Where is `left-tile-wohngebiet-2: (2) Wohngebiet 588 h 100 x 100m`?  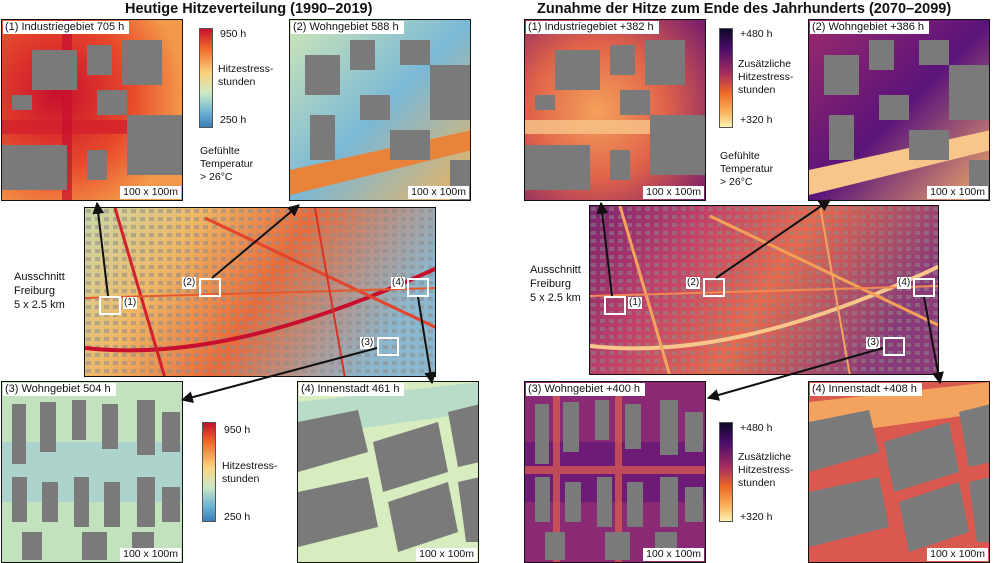
left-tile-wohngebiet-2: (2) Wohngebiet 588 h 100 x 100m is located at coordinates (380, 110).